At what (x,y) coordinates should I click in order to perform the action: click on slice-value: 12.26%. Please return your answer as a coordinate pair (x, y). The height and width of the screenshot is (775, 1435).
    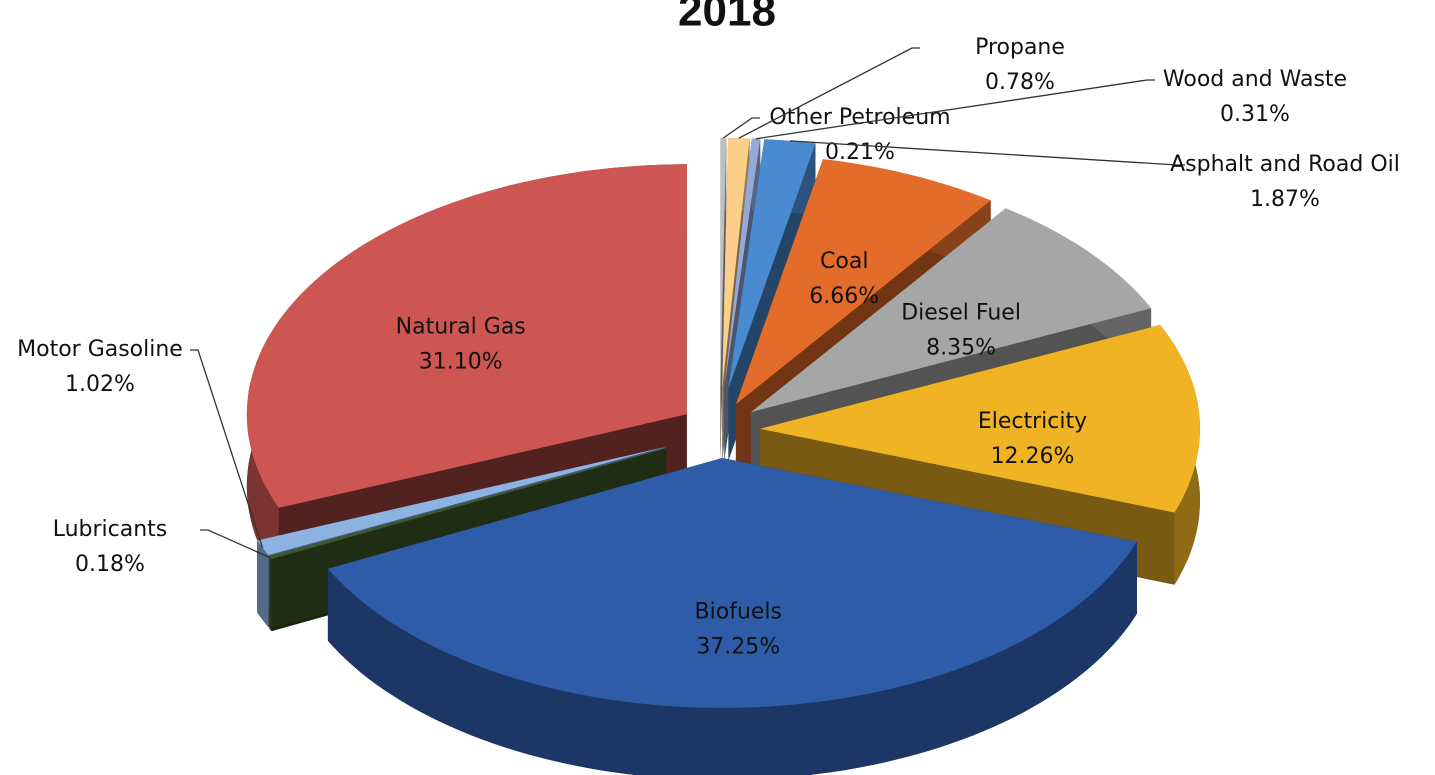
    Looking at the image, I should click on (1033, 456).